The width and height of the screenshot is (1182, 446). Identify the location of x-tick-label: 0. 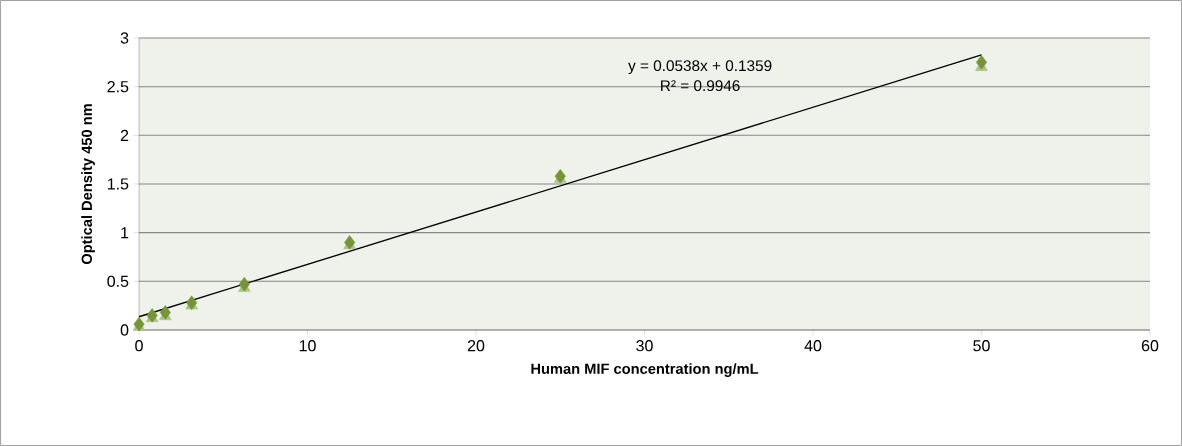
(139, 346).